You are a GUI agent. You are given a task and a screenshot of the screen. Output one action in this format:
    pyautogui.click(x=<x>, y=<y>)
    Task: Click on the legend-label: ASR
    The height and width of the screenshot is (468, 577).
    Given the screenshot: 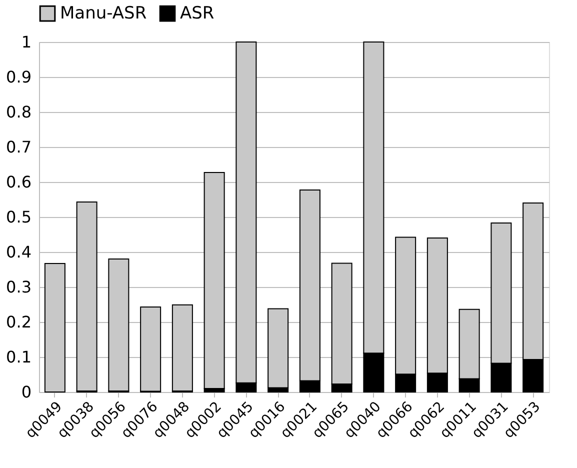 What is the action you would take?
    pyautogui.click(x=197, y=14)
    